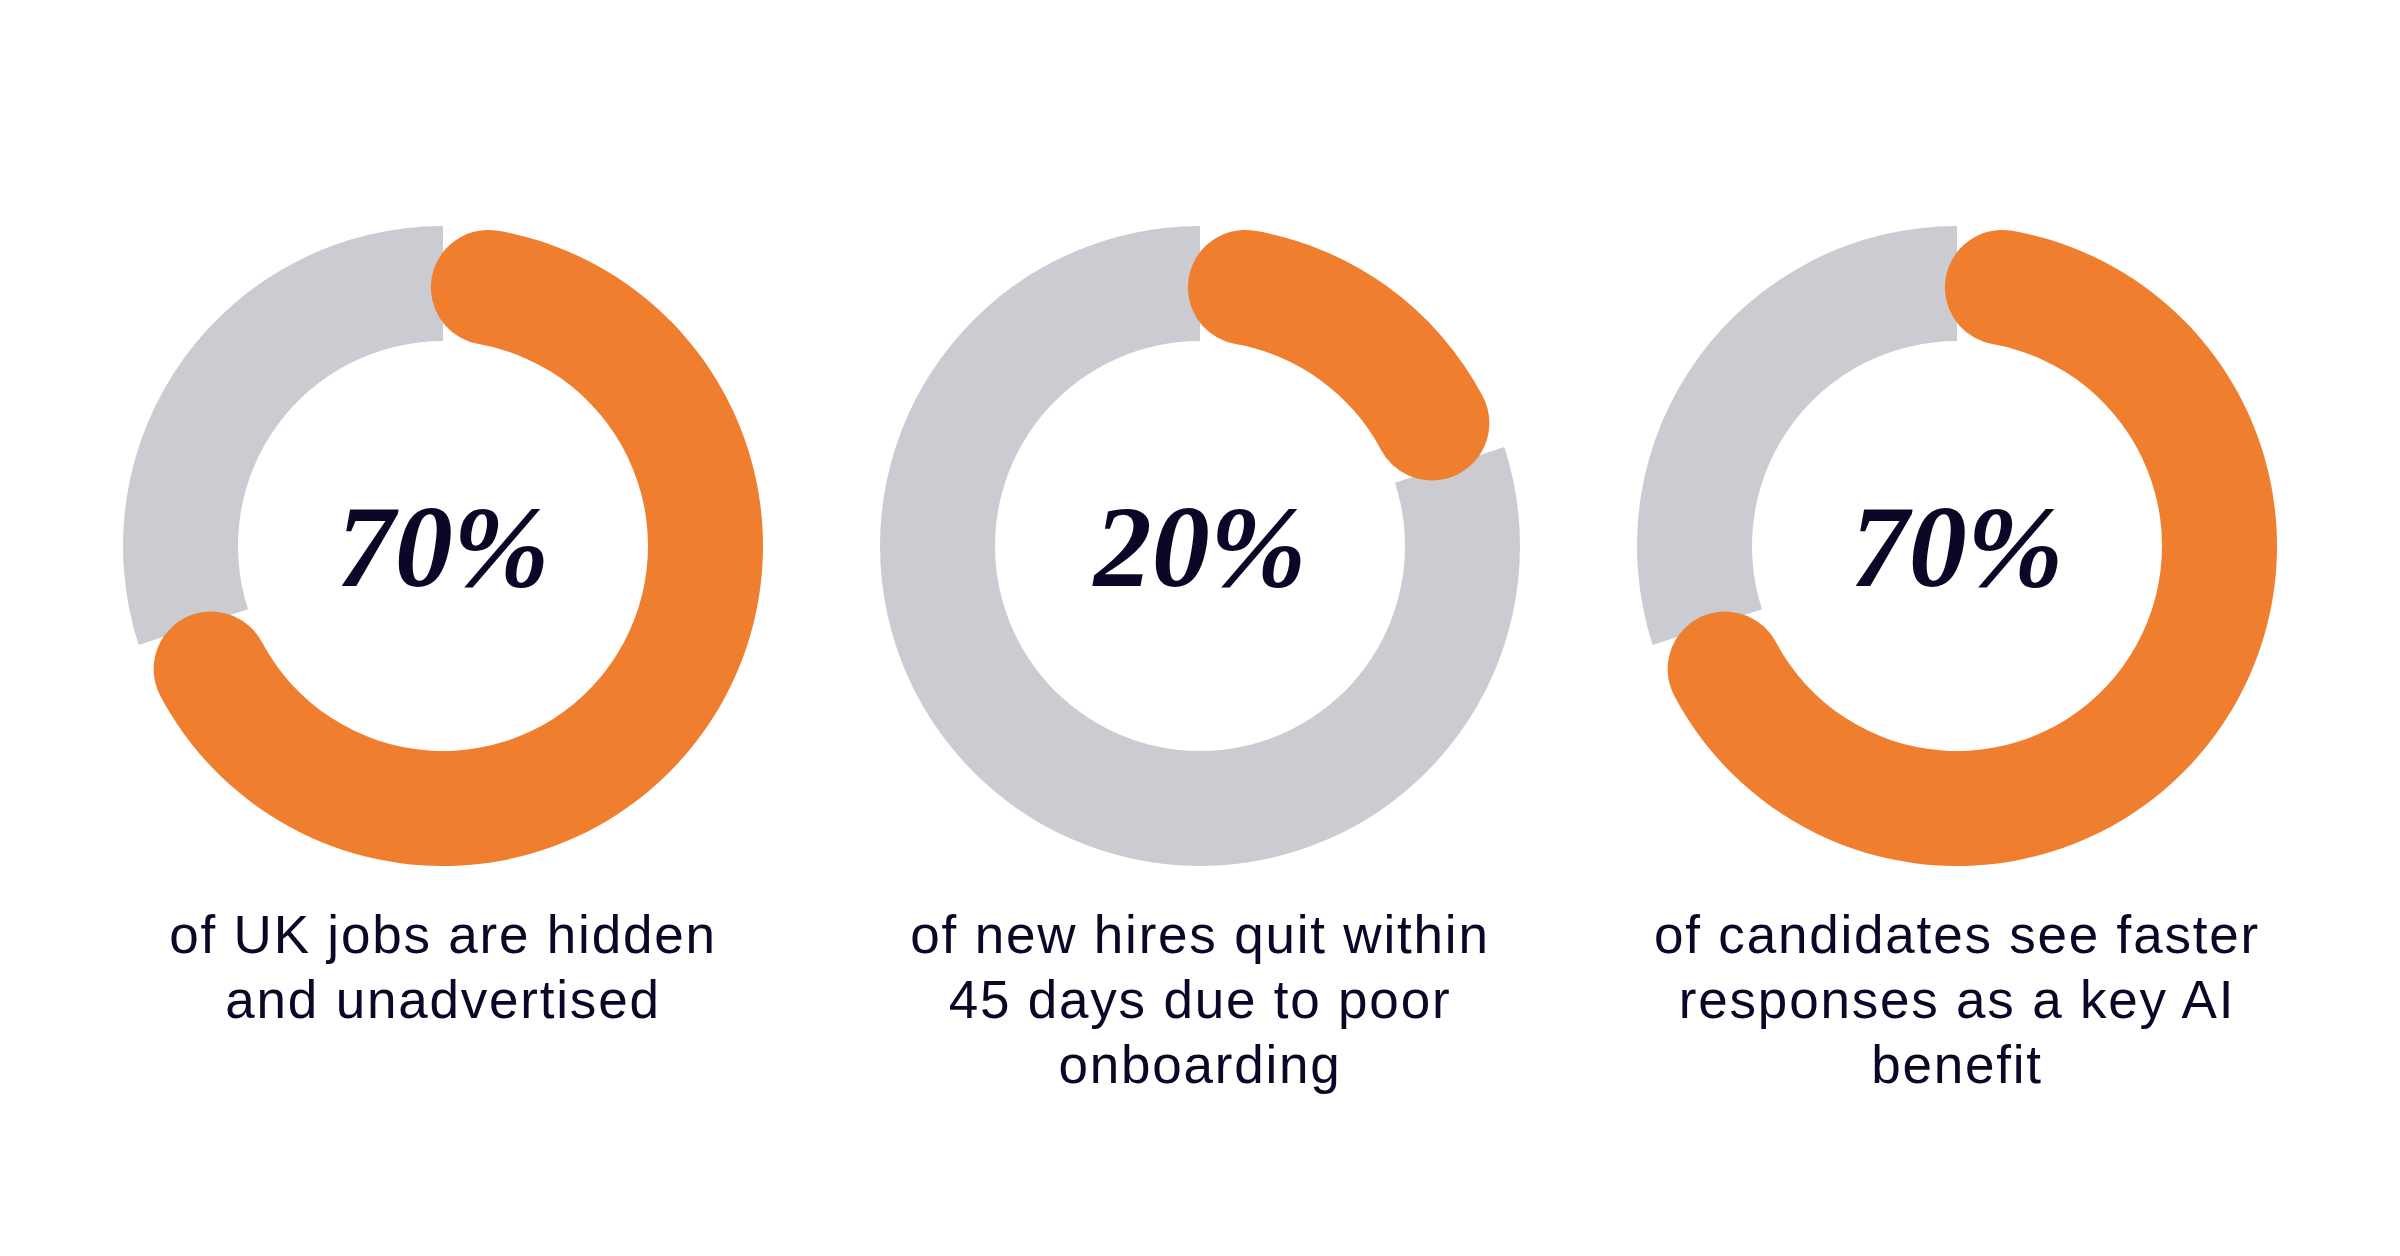  I want to click on text: 20%, so click(1199, 547).